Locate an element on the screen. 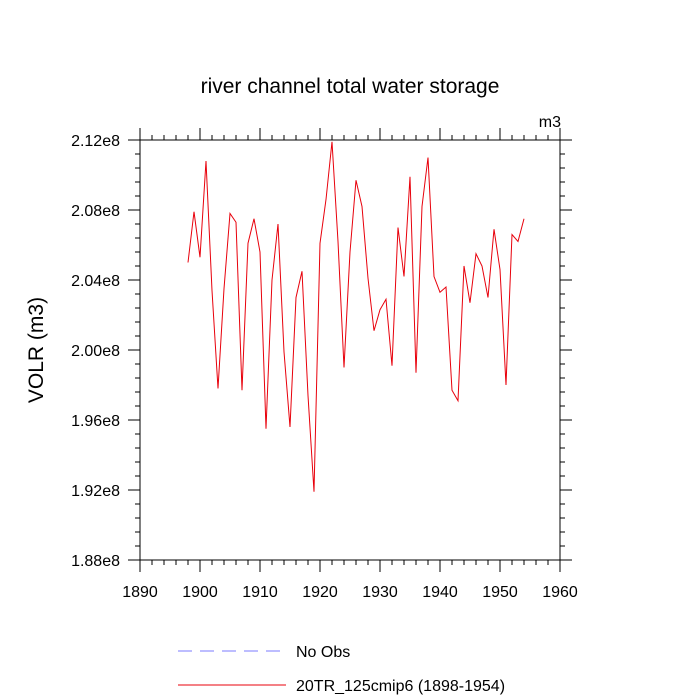  x-tick-label: 1910 is located at coordinates (260, 592).